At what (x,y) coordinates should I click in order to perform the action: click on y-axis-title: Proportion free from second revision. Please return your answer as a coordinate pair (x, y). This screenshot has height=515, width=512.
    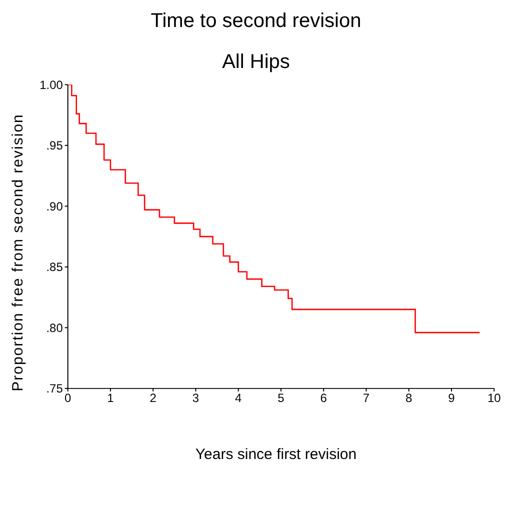
    Looking at the image, I should click on (18, 253).